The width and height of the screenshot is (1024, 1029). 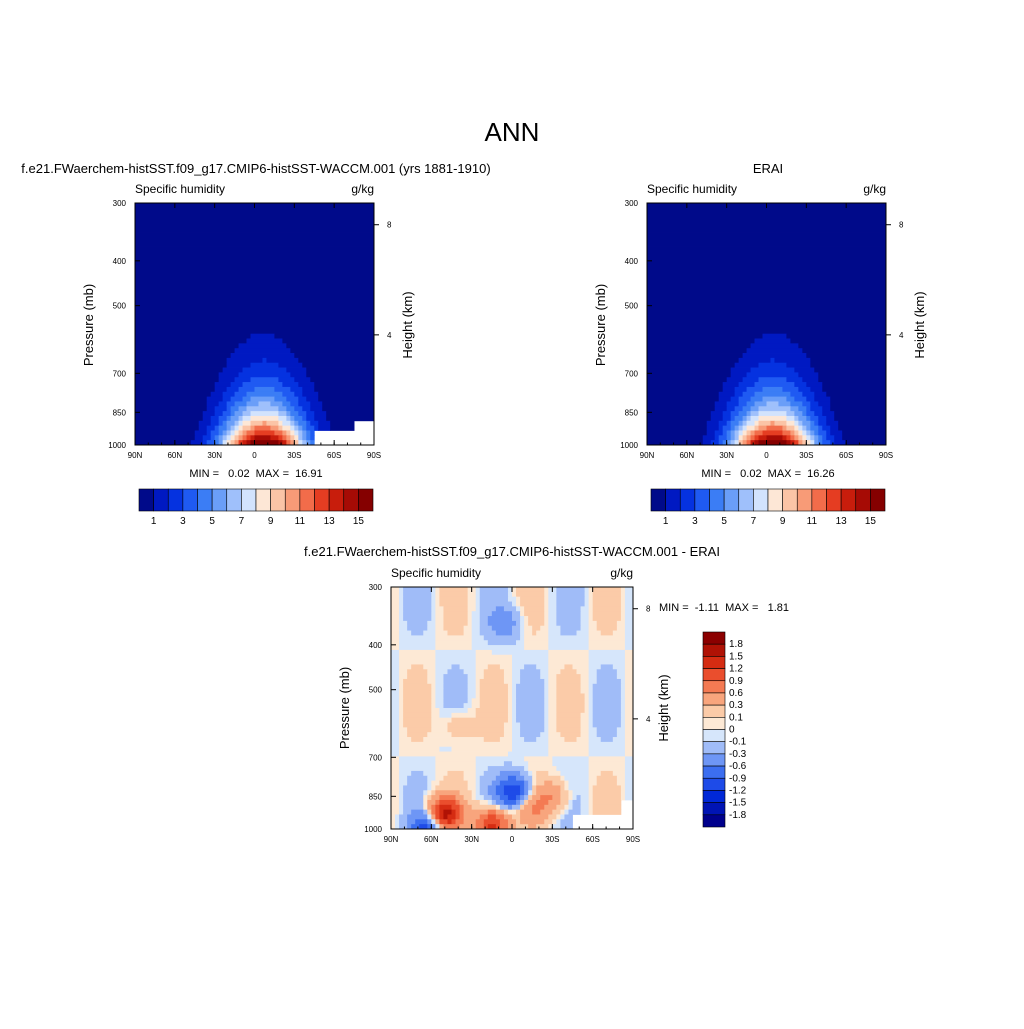 What do you see at coordinates (736, 669) in the screenshot?
I see `colorbar-label: 1.2` at bounding box center [736, 669].